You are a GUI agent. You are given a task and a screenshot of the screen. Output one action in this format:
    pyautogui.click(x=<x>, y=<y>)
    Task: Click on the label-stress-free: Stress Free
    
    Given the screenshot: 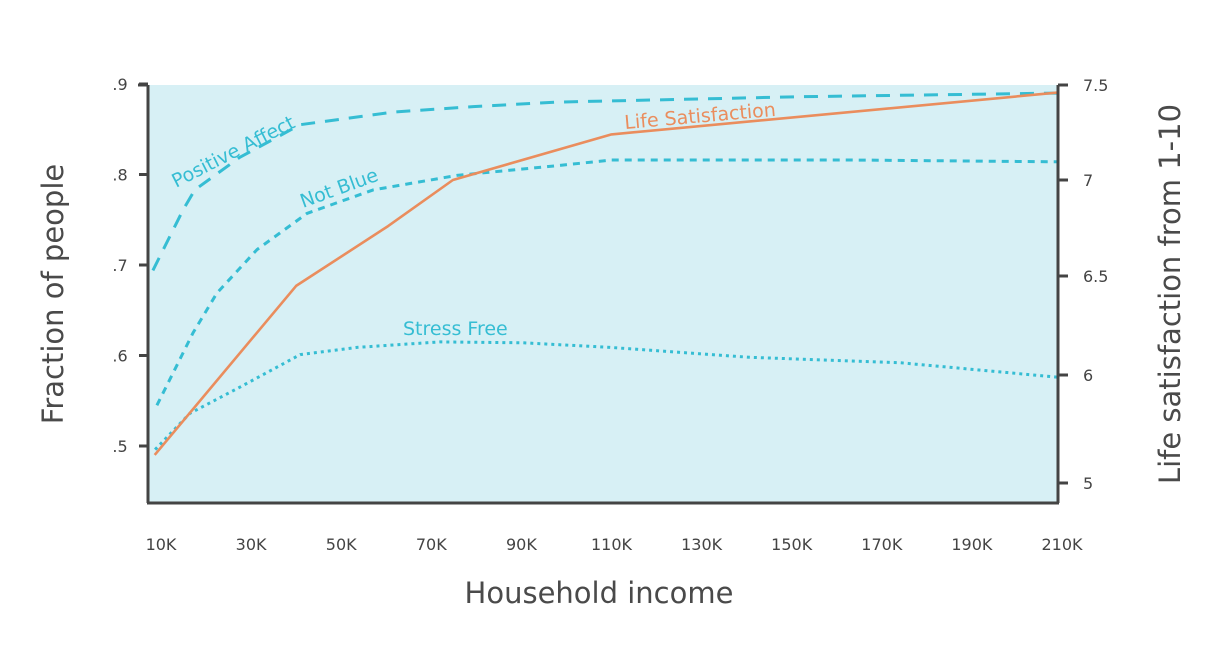 What is the action you would take?
    pyautogui.click(x=455, y=329)
    